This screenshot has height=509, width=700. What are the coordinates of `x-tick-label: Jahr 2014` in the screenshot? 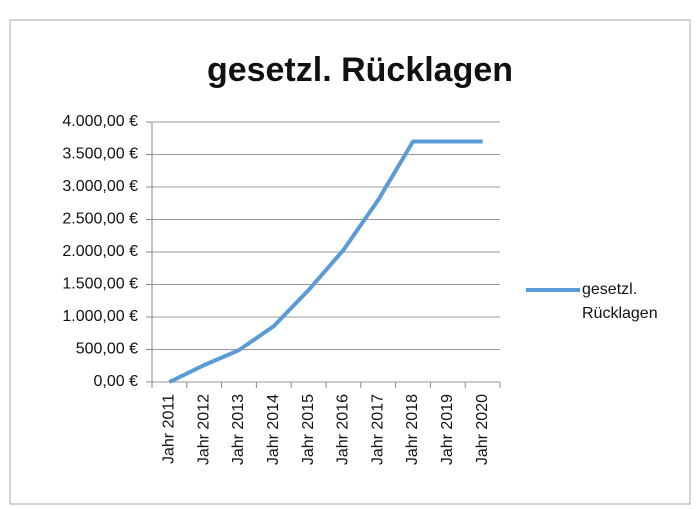 It's located at (273, 429).